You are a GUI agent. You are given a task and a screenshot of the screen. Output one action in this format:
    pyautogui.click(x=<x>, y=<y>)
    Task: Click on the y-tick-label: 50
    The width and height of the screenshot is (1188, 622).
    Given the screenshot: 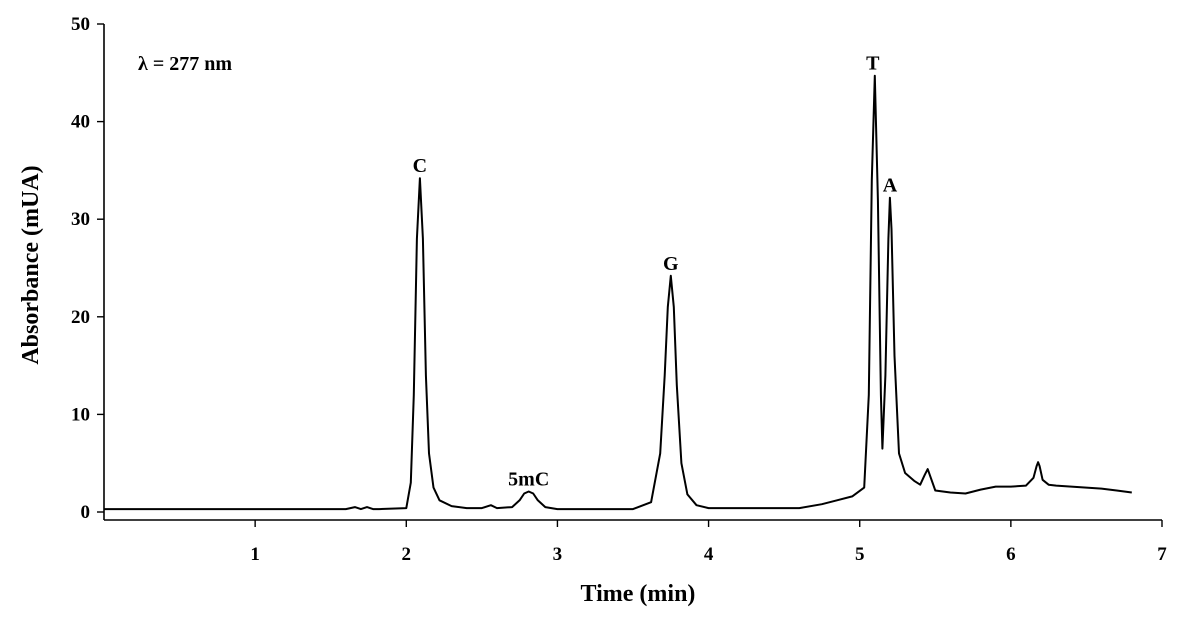 What is the action you would take?
    pyautogui.click(x=80, y=24)
    